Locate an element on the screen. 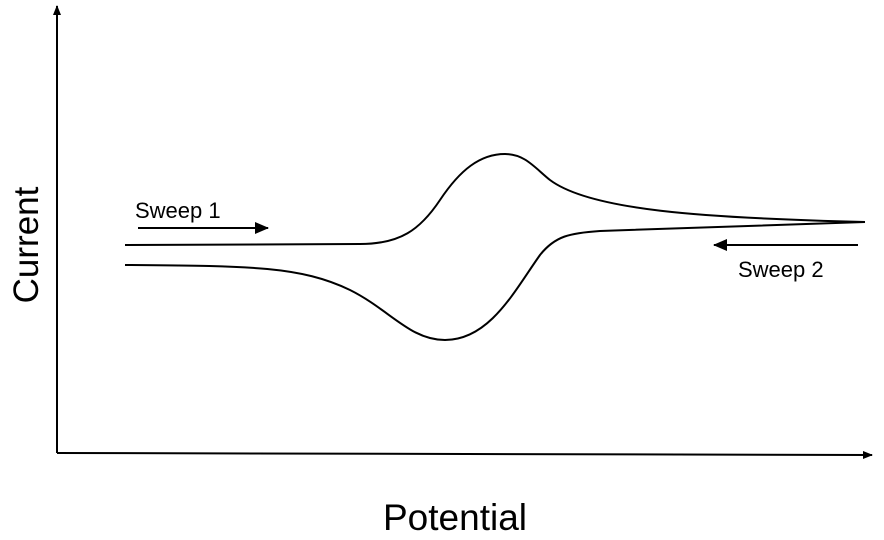  y-axis-label: Current is located at coordinates (26, 244).